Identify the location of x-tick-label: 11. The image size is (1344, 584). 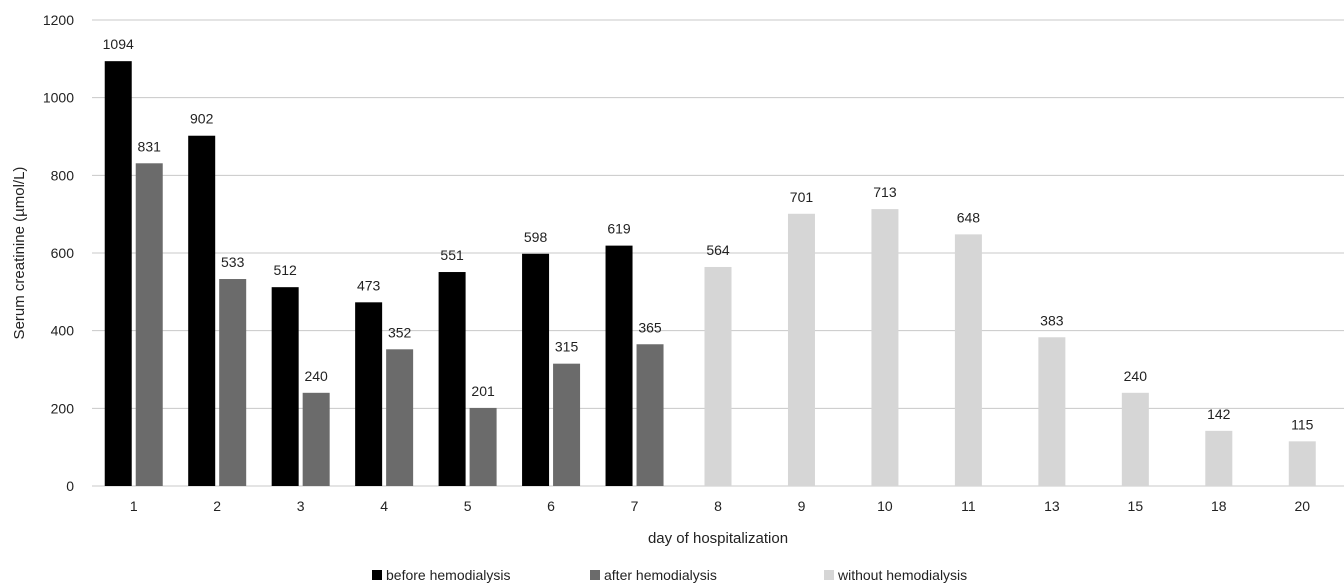
(968, 506).